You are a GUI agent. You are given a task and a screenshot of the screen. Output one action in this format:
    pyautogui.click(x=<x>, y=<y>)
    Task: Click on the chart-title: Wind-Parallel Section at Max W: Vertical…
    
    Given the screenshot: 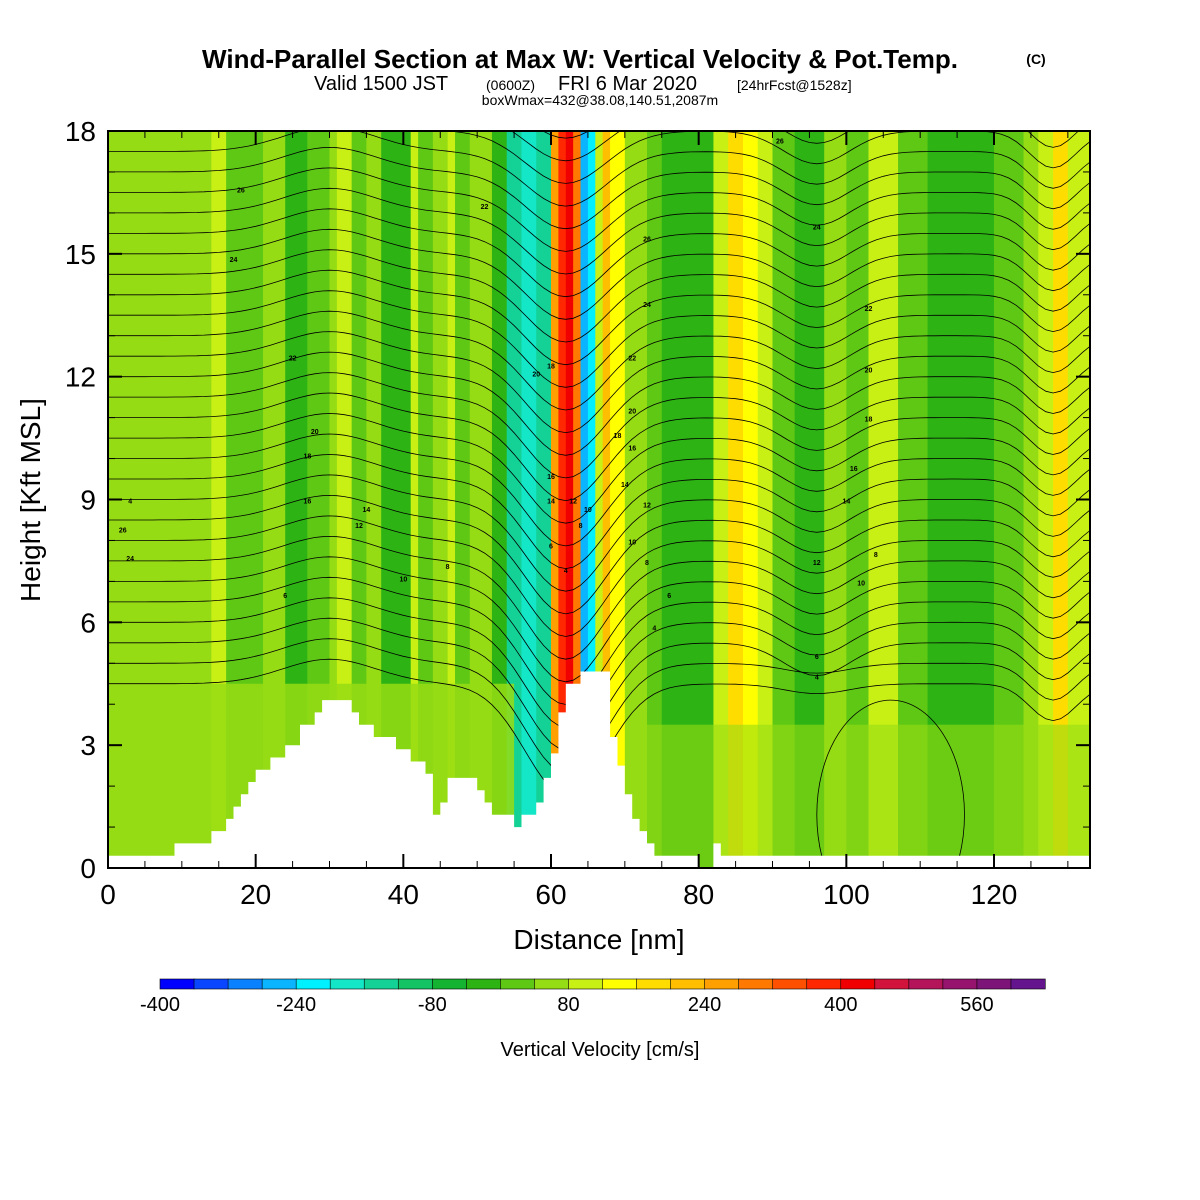 What is the action you would take?
    pyautogui.click(x=580, y=59)
    